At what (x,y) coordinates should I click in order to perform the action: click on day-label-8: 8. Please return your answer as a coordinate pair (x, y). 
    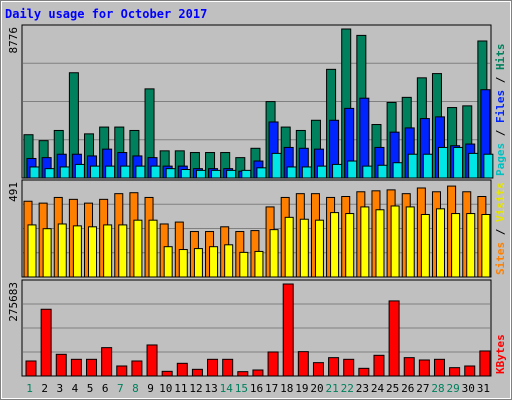
    Looking at the image, I should click on (135, 388).